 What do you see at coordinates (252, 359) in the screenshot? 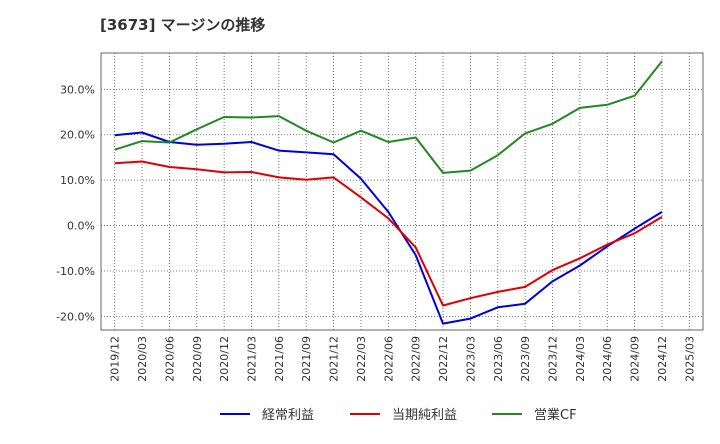
I see `x-tick-label: 2021/03` at bounding box center [252, 359].